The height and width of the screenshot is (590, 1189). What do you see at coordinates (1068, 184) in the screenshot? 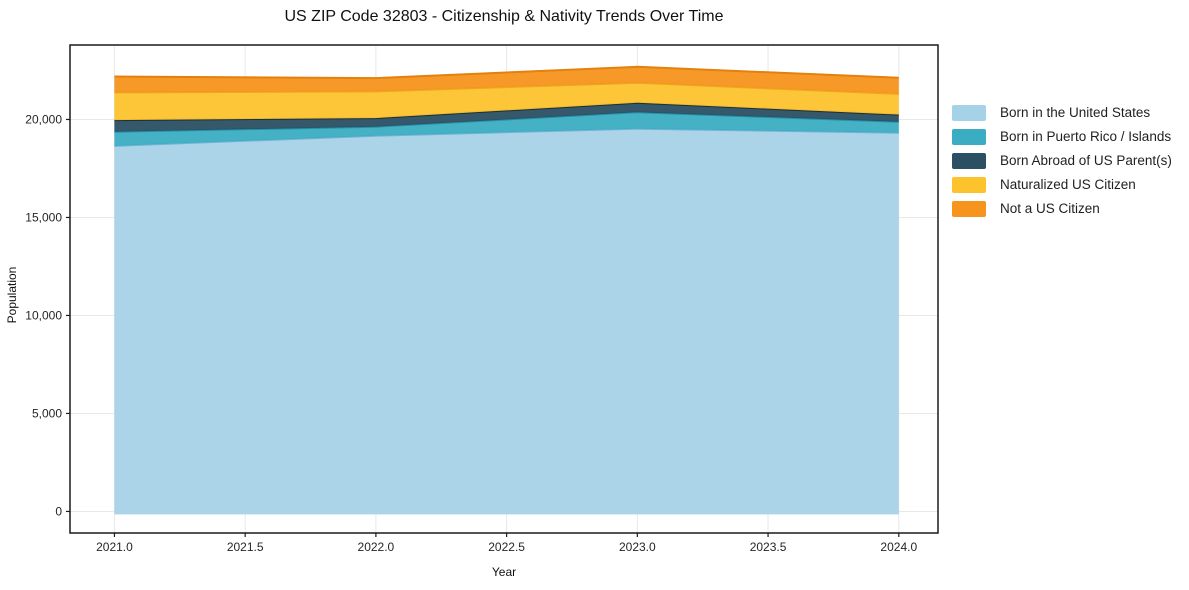
I see `legend-label: Naturalized US Citizen` at bounding box center [1068, 184].